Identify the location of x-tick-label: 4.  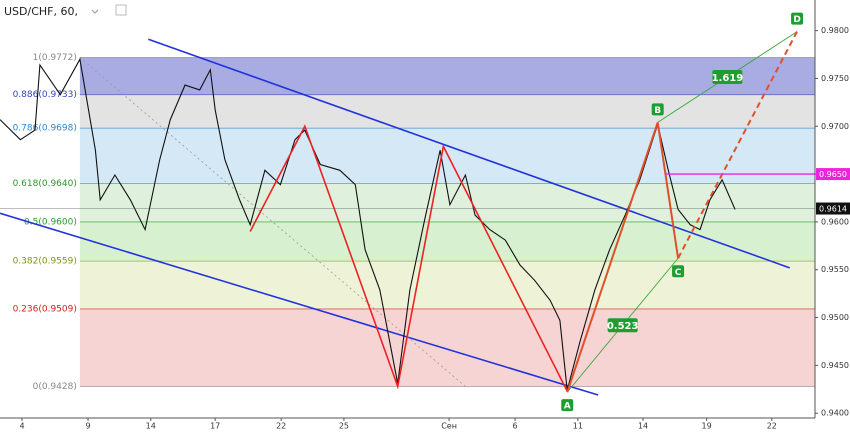
(21, 426).